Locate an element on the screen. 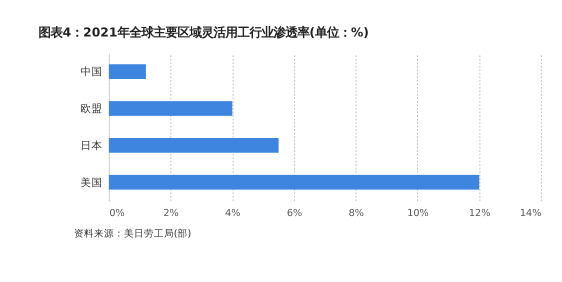 Image resolution: width=562 pixels, height=282 pixels. chart-title: 图表4：2021年全球主要区域灵活用工行业渗透率(单位：%) is located at coordinates (203, 32).